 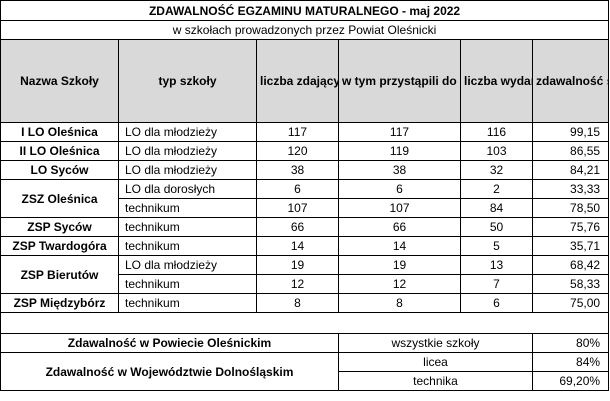 What do you see at coordinates (399, 132) in the screenshot?
I see `all-exams-count: 117` at bounding box center [399, 132].